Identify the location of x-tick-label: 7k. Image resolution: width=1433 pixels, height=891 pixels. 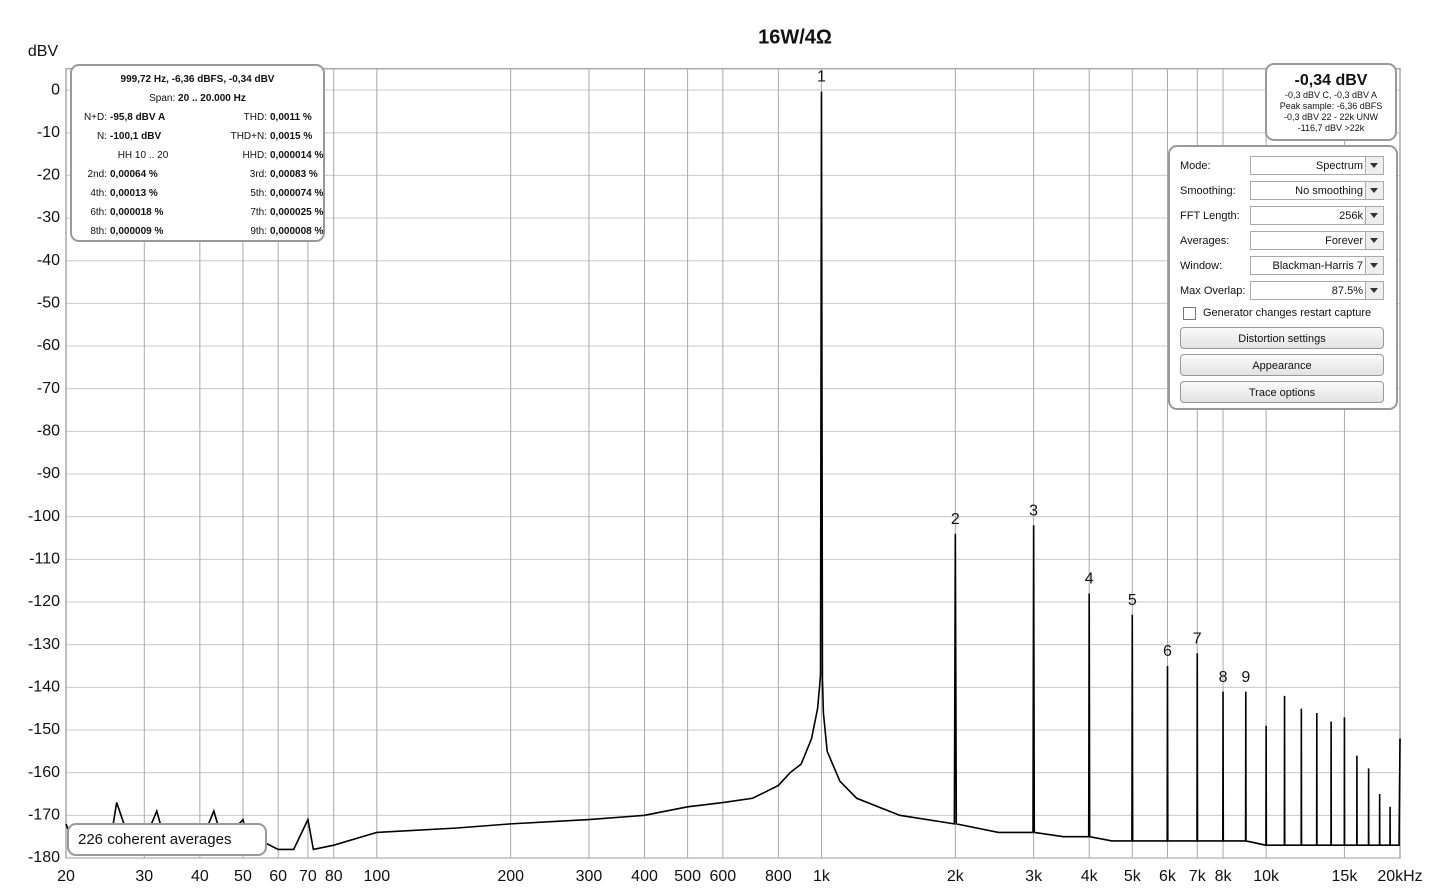
(1198, 876).